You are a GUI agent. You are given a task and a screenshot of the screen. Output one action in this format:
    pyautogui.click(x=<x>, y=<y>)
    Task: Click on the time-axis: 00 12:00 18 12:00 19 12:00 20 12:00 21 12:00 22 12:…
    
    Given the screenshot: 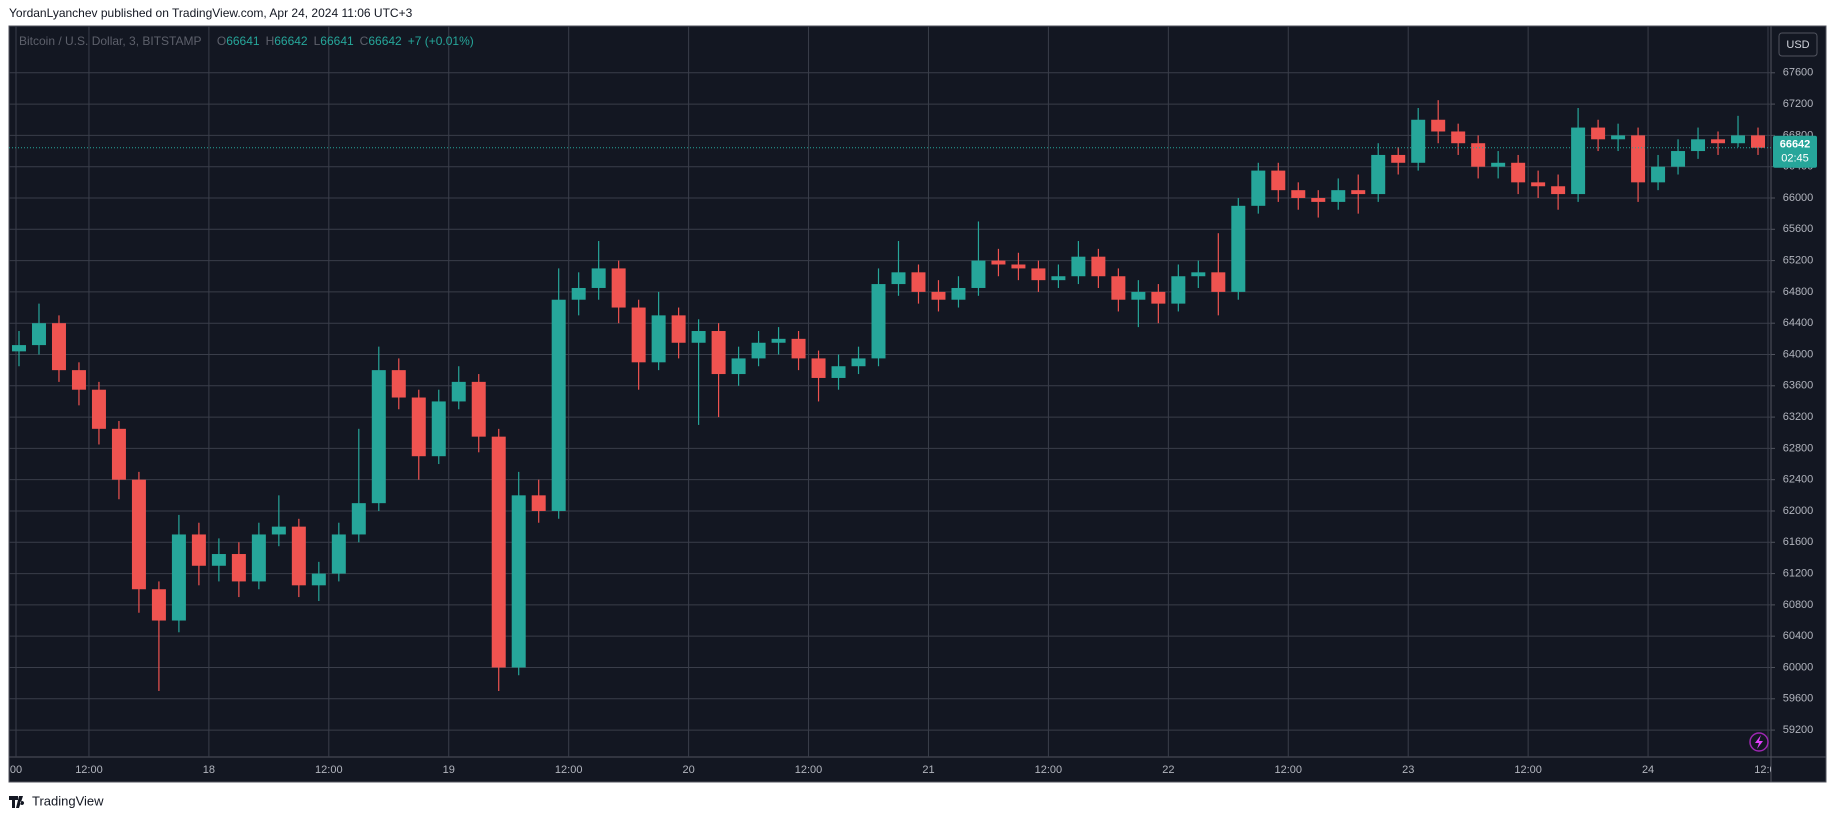 What is the action you would take?
    pyautogui.click(x=890, y=770)
    